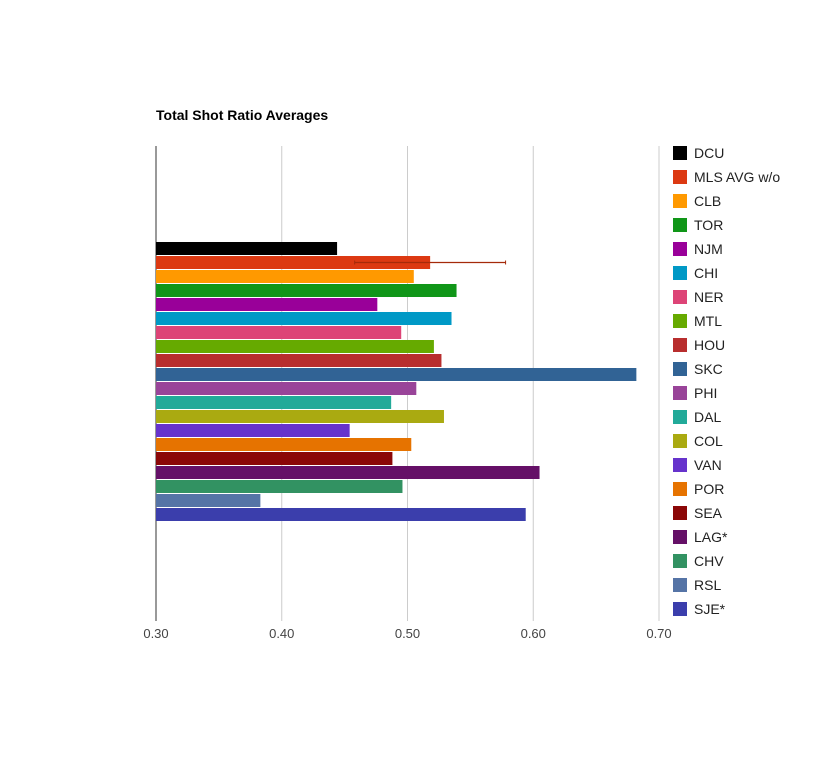  I want to click on legend-label: NJM, so click(708, 249).